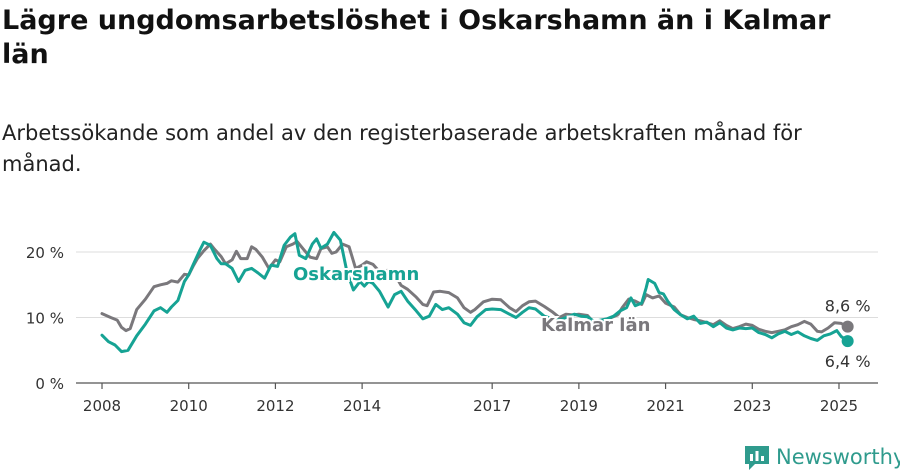  I want to click on y-tick-label: 10 %, so click(45, 319).